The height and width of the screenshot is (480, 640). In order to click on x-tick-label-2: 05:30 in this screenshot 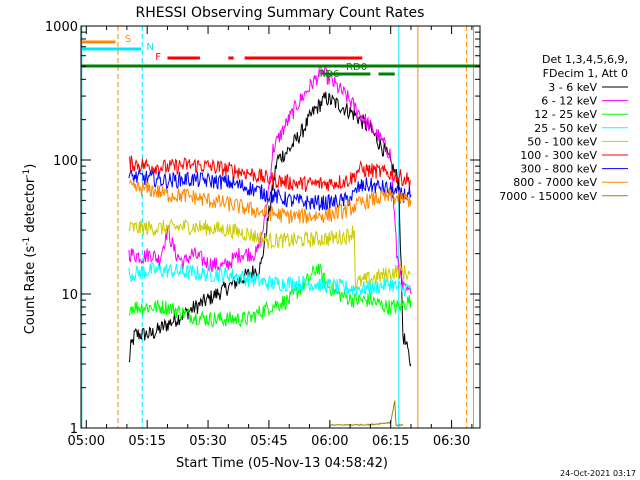, I will do `click(207, 441)`.